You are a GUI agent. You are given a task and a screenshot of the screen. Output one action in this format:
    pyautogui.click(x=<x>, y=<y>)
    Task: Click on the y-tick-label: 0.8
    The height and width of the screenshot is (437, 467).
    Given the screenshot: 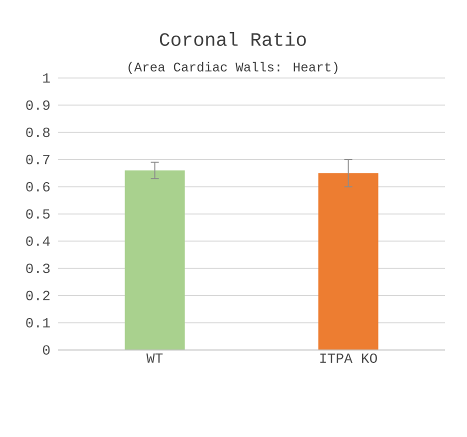 What is the action you would take?
    pyautogui.click(x=38, y=133)
    